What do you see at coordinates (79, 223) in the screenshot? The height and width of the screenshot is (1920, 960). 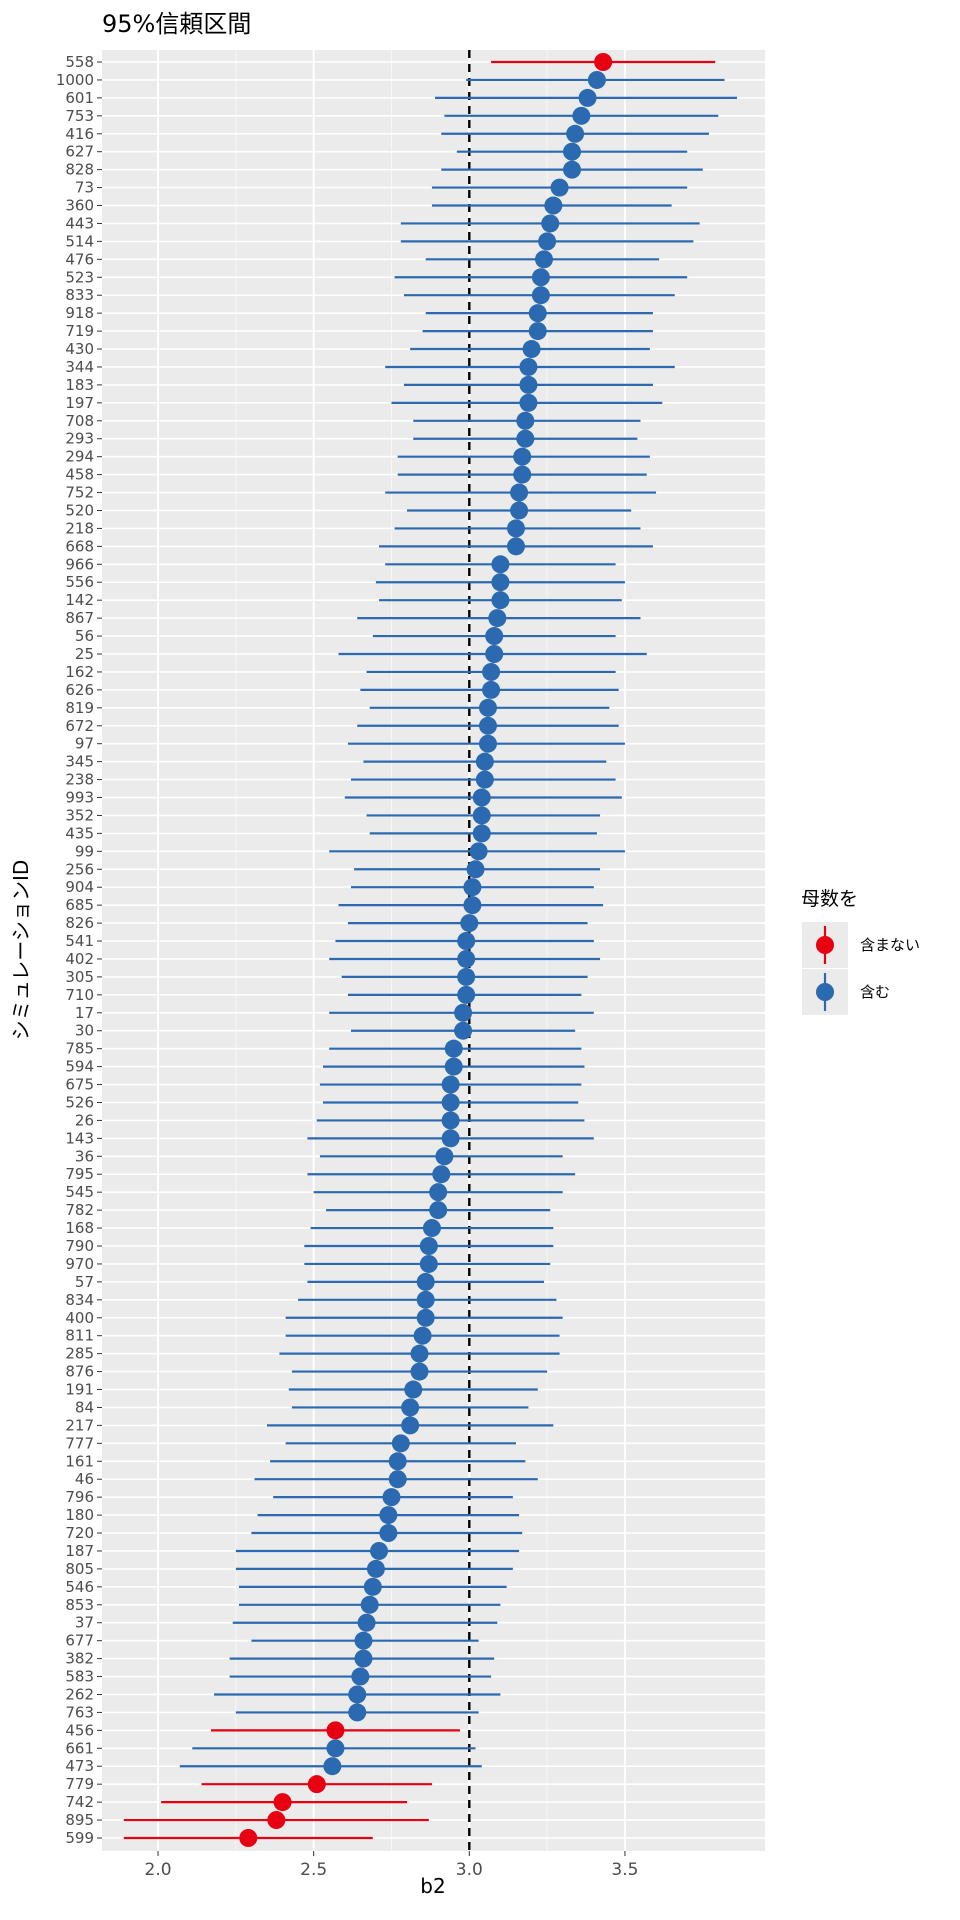 I see `y-tick-label: 443` at bounding box center [79, 223].